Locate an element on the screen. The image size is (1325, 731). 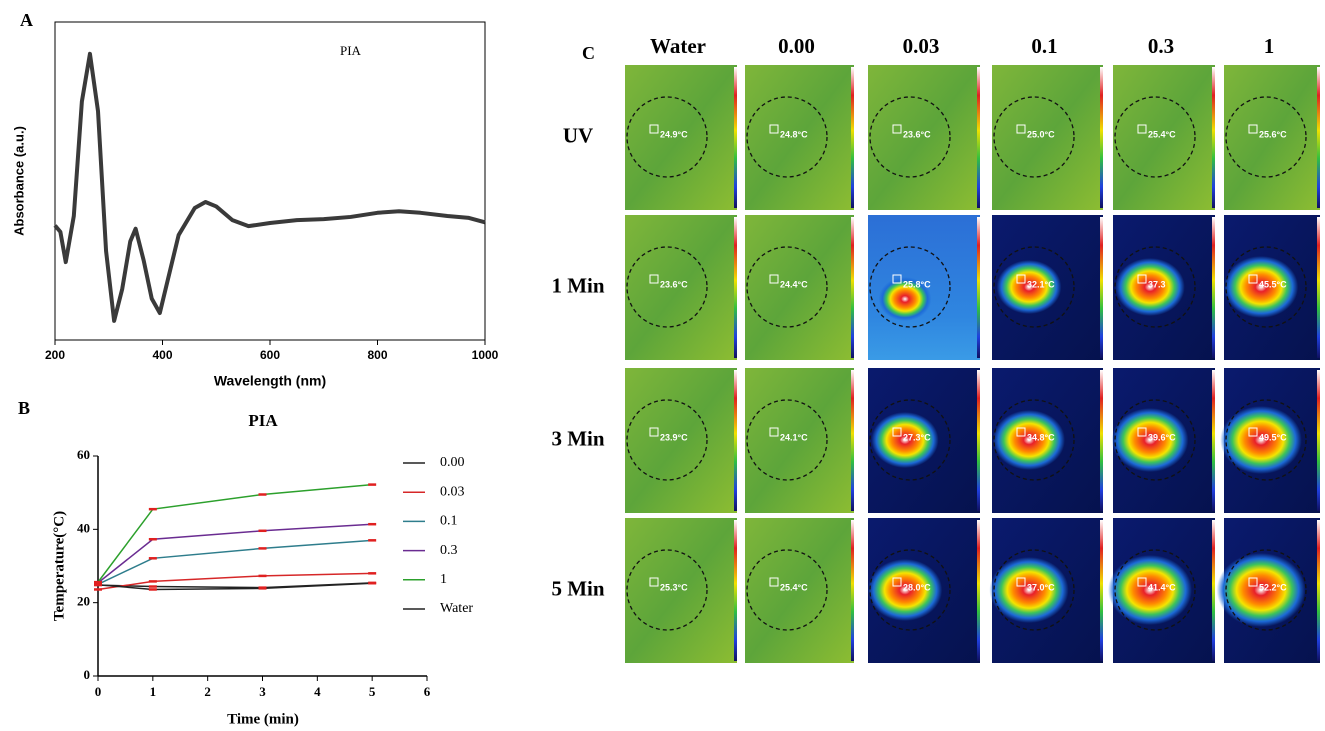
thermal-image: 39.6°C is located at coordinates (1163, 440).